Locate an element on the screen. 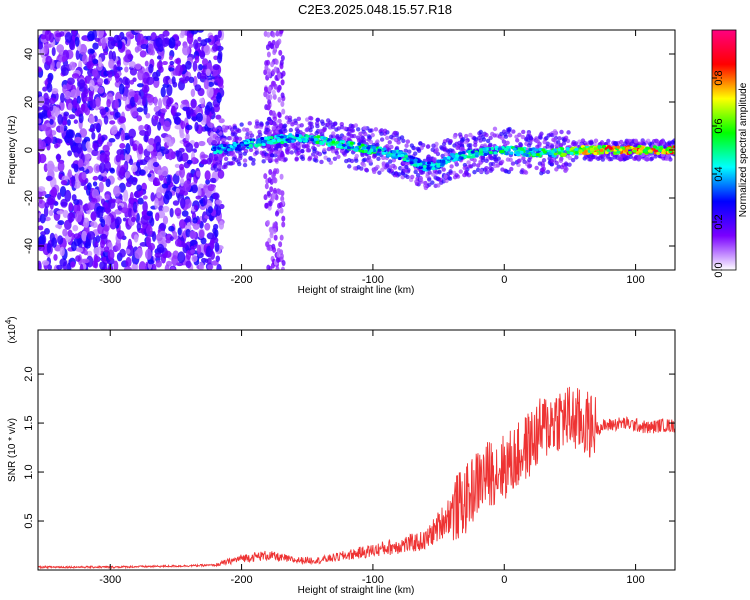 The height and width of the screenshot is (600, 750). x-tick-label: 100 is located at coordinates (635, 280).